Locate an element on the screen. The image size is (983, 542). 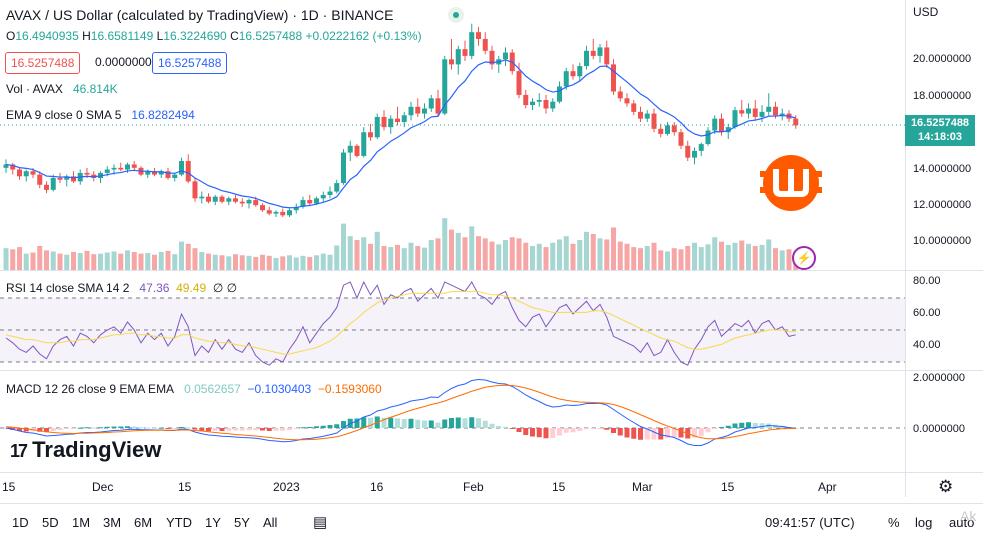
watermark-text: Ak is located at coordinates (968, 516).